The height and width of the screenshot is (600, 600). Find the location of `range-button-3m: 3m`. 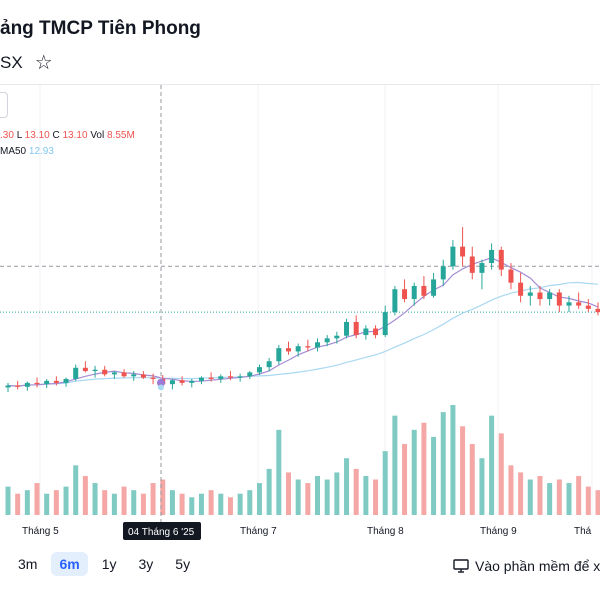

range-button-3m: 3m is located at coordinates (28, 564).